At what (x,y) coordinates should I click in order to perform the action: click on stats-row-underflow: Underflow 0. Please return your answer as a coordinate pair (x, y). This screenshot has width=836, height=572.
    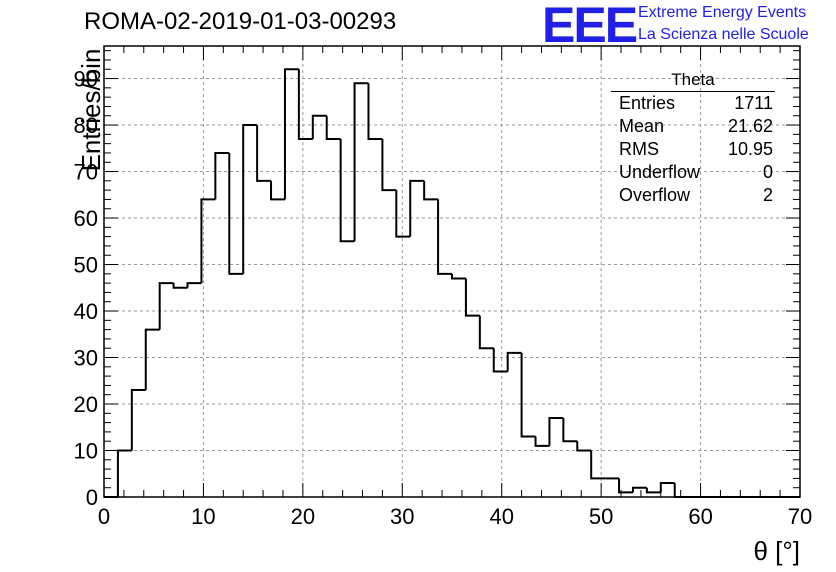
    Looking at the image, I should click on (693, 172).